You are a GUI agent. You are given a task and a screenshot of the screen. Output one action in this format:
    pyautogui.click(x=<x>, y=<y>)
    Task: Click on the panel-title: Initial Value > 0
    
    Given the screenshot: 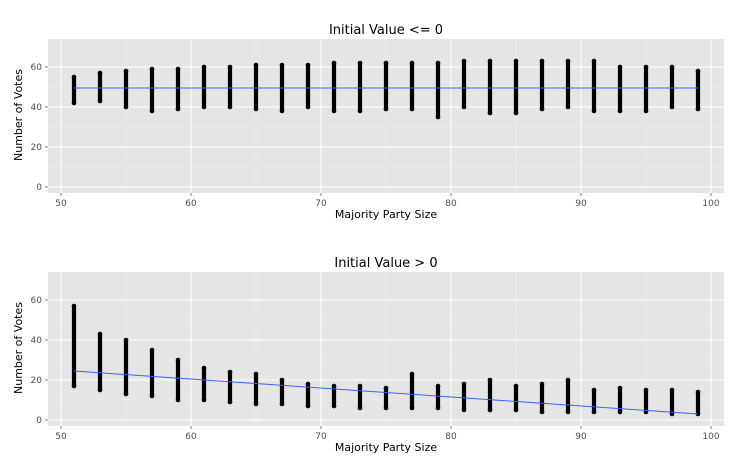 What is the action you would take?
    pyautogui.click(x=385, y=263)
    